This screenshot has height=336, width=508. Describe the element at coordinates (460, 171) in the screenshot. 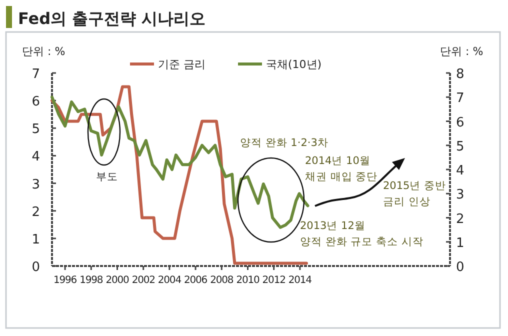

I see `y2-tick-label: 4` at that location.